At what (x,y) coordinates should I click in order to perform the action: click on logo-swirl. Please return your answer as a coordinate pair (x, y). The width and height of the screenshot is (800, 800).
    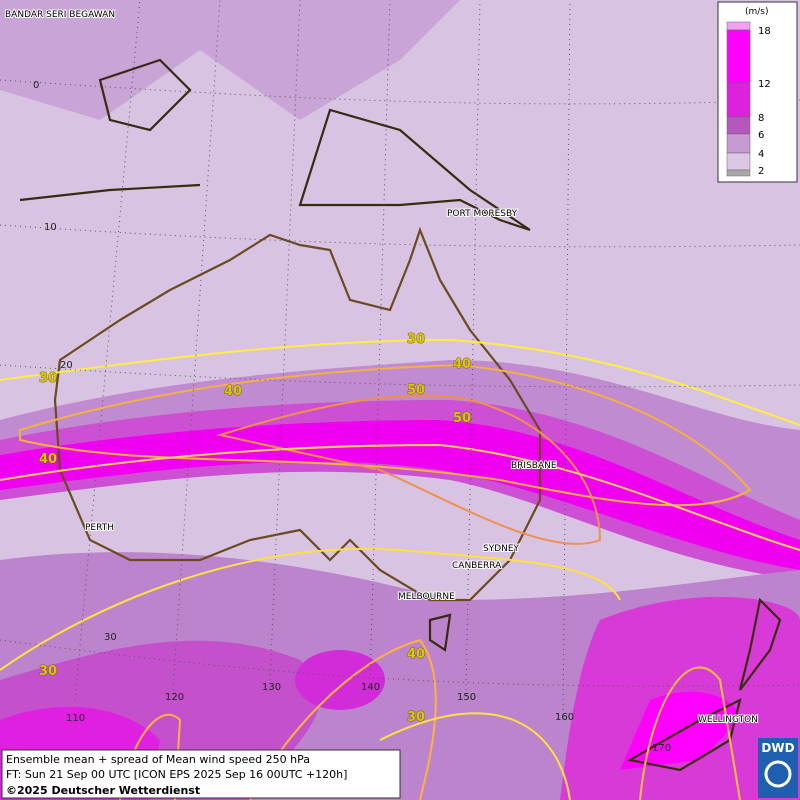
    Looking at the image, I should click on (778, 774).